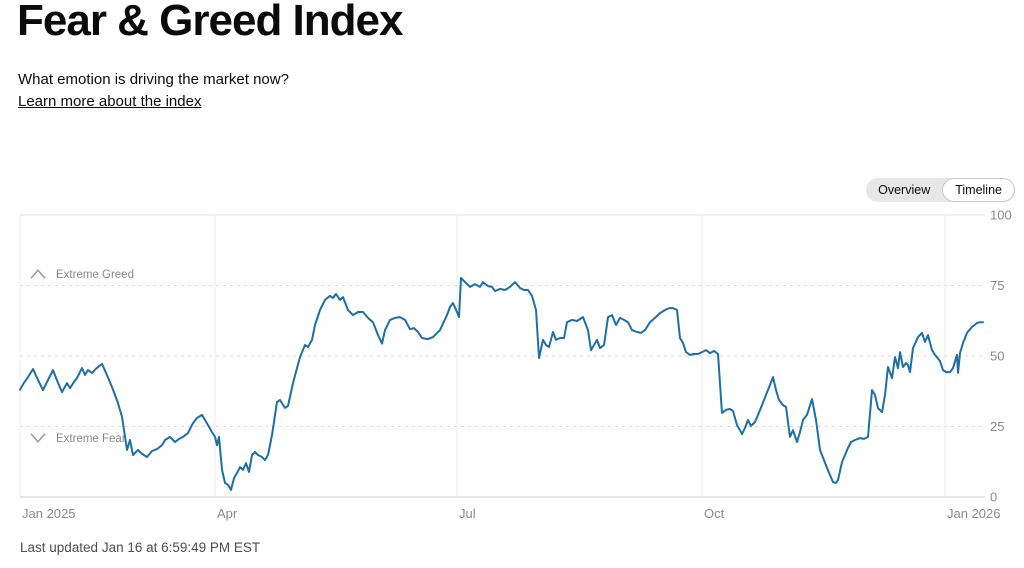 This screenshot has width=1024, height=568. Describe the element at coordinates (467, 513) in the screenshot. I see `x-tick-label-Jul: Jul` at that location.